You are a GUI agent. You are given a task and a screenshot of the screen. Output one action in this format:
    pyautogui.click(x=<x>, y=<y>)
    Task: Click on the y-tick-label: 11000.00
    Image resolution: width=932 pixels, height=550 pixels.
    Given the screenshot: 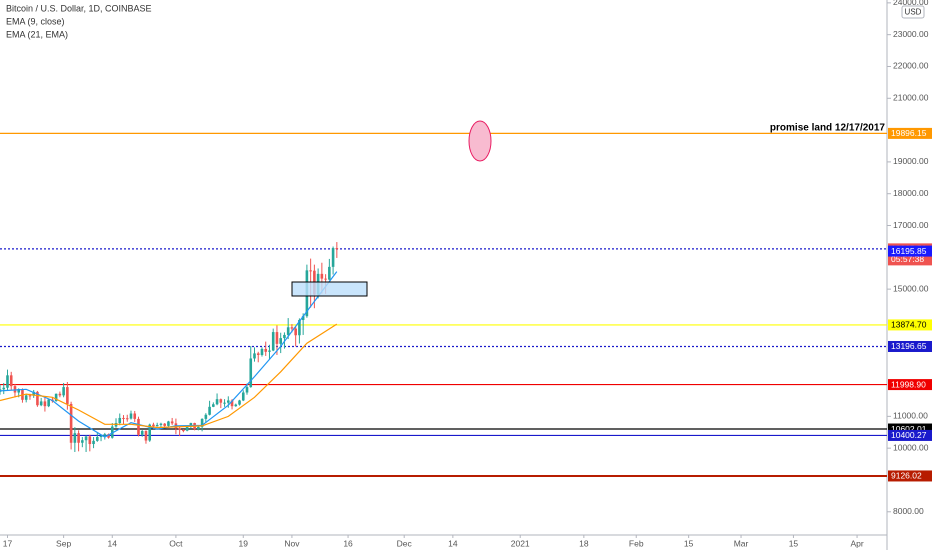 What is the action you would take?
    pyautogui.click(x=910, y=416)
    